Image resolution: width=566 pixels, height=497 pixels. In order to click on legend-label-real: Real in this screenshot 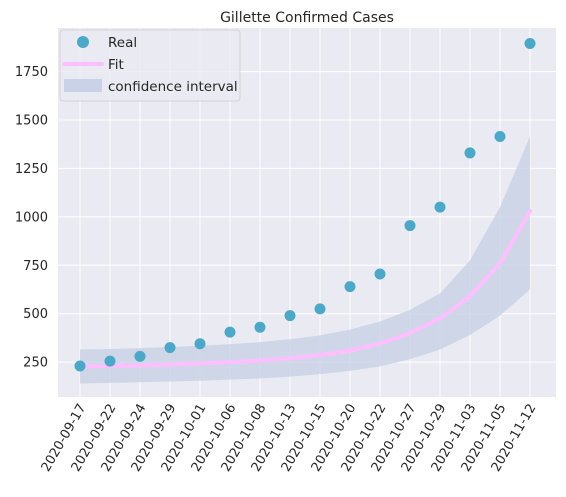, I will do `click(122, 43)`.